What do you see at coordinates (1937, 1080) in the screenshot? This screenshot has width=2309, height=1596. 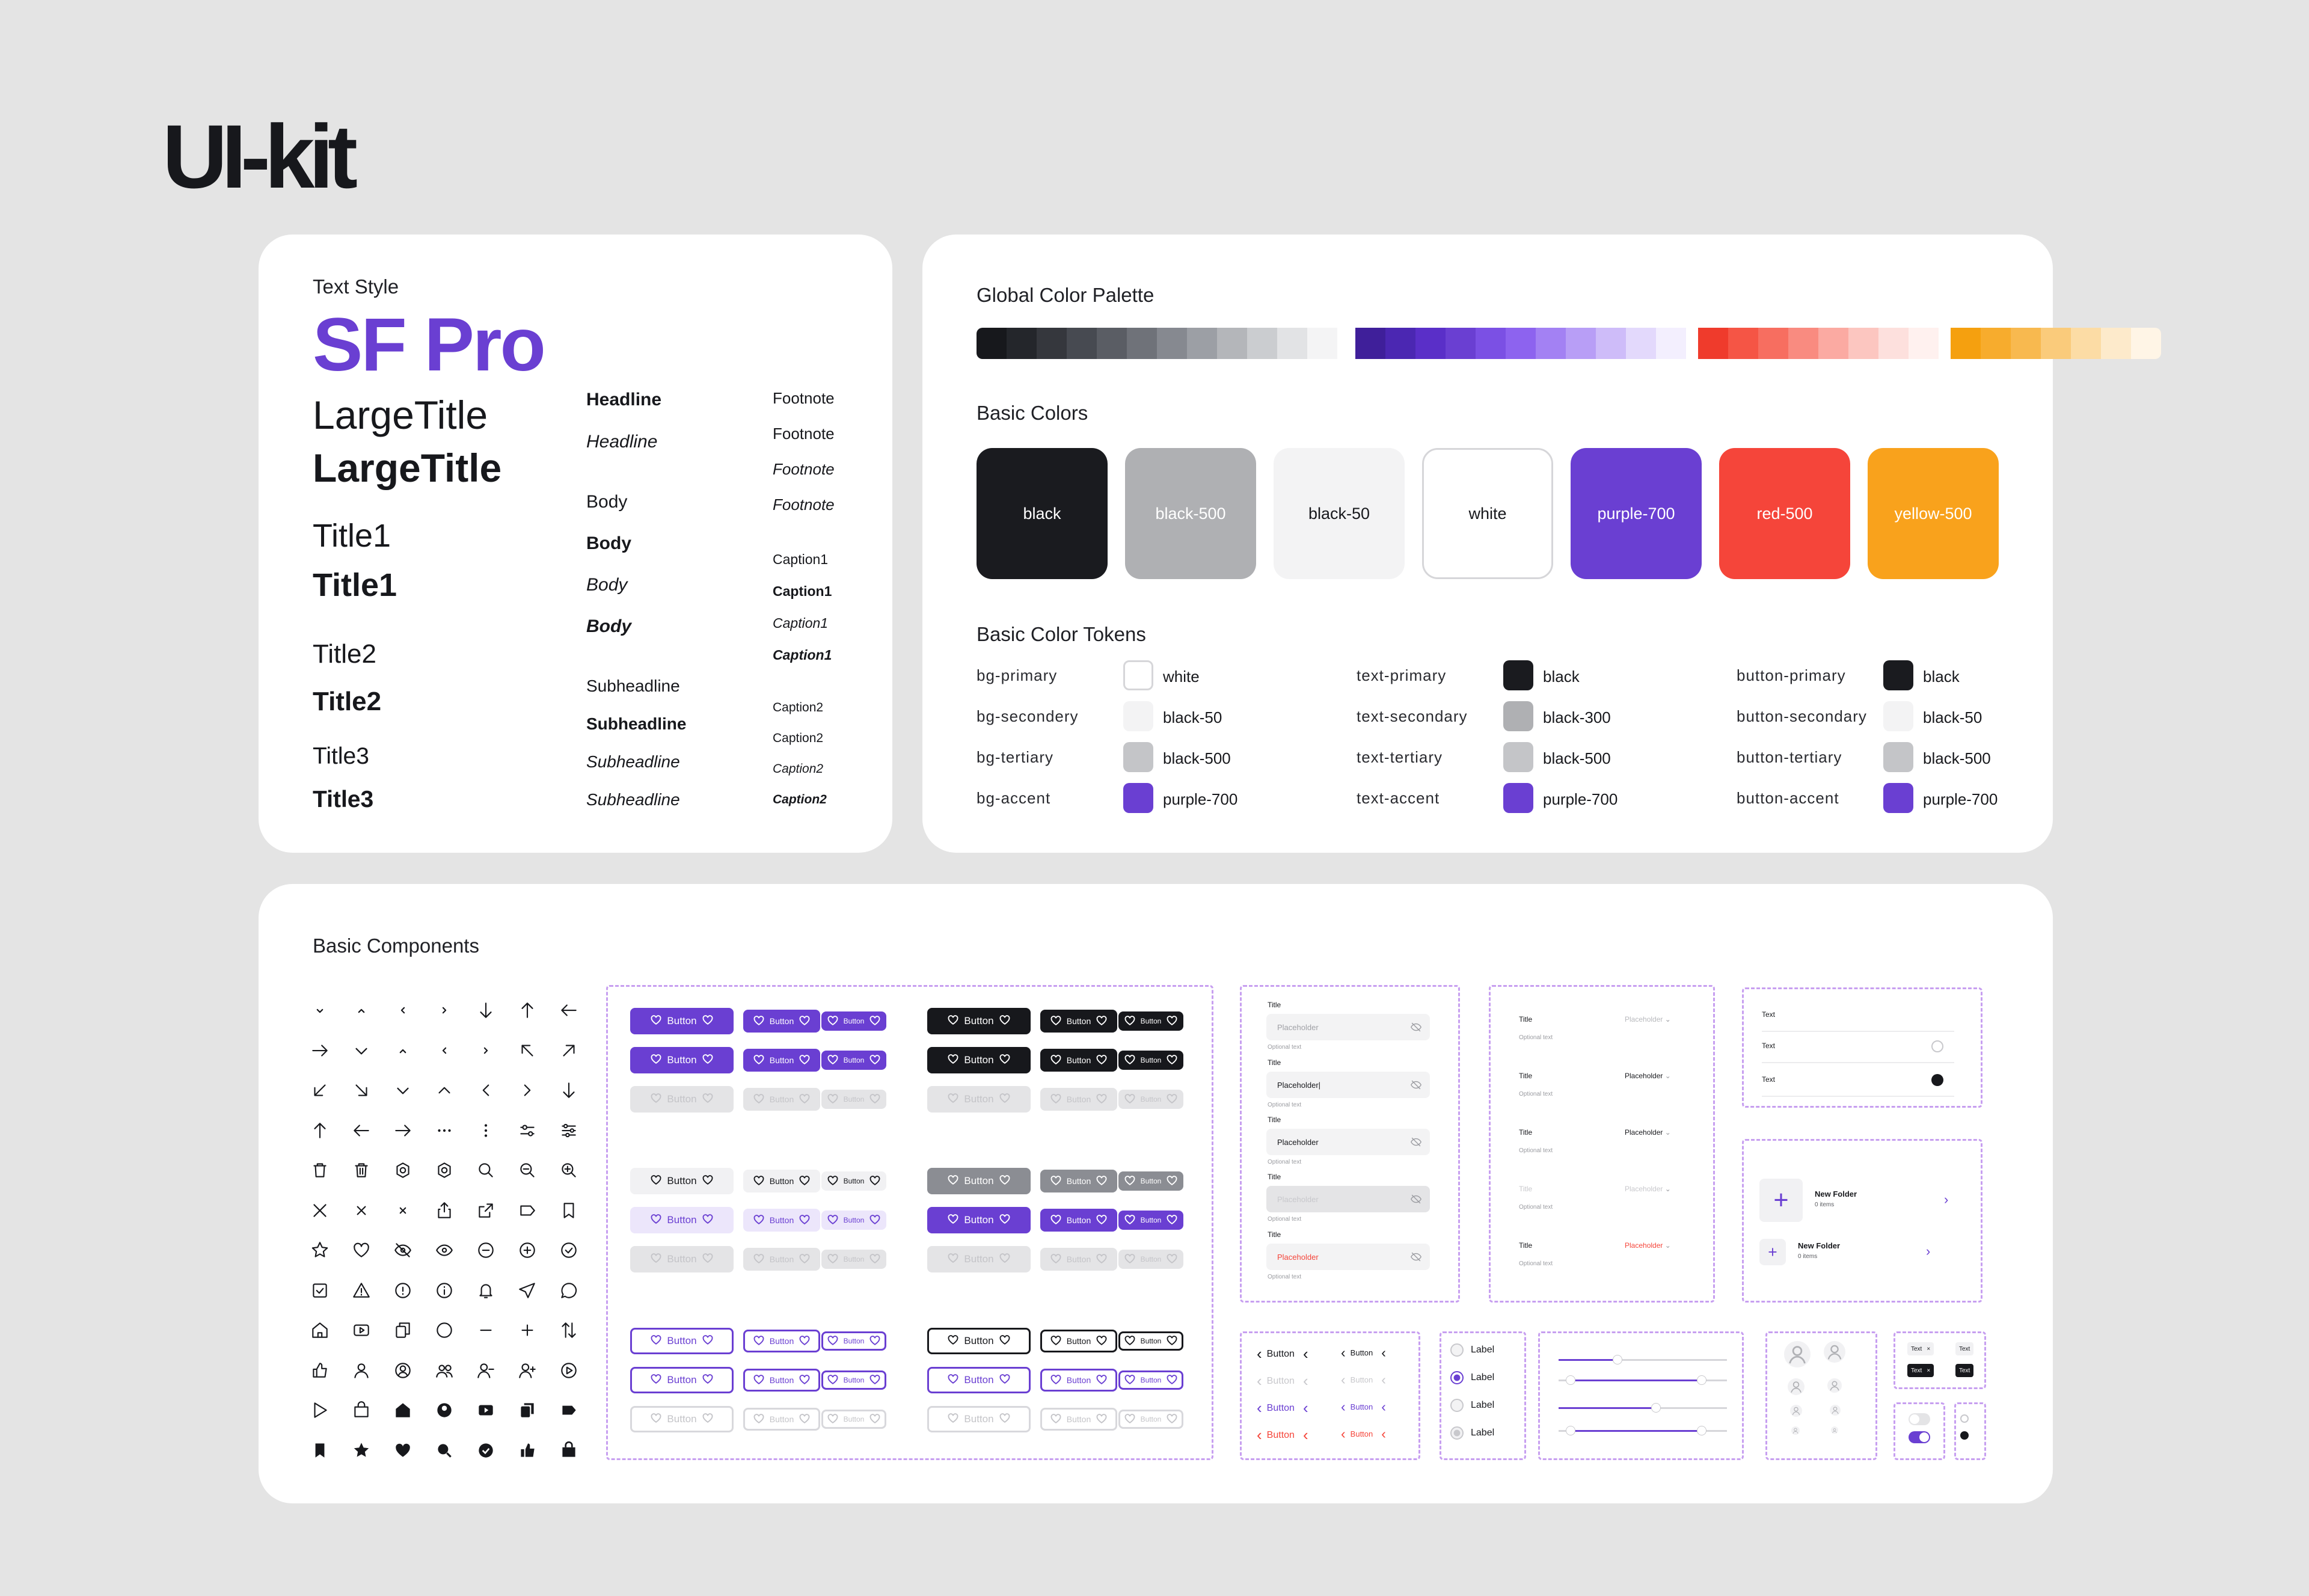 I see `radio-checked` at bounding box center [1937, 1080].